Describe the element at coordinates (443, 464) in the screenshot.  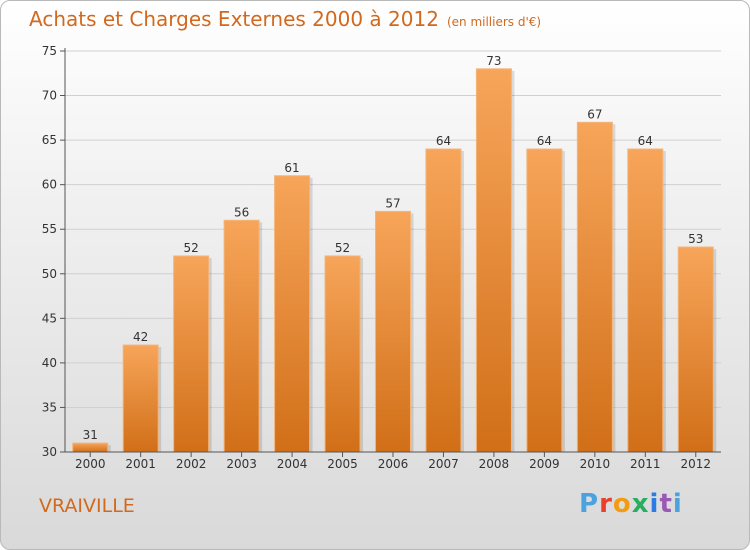
I see `x-tick-label: 2007` at that location.